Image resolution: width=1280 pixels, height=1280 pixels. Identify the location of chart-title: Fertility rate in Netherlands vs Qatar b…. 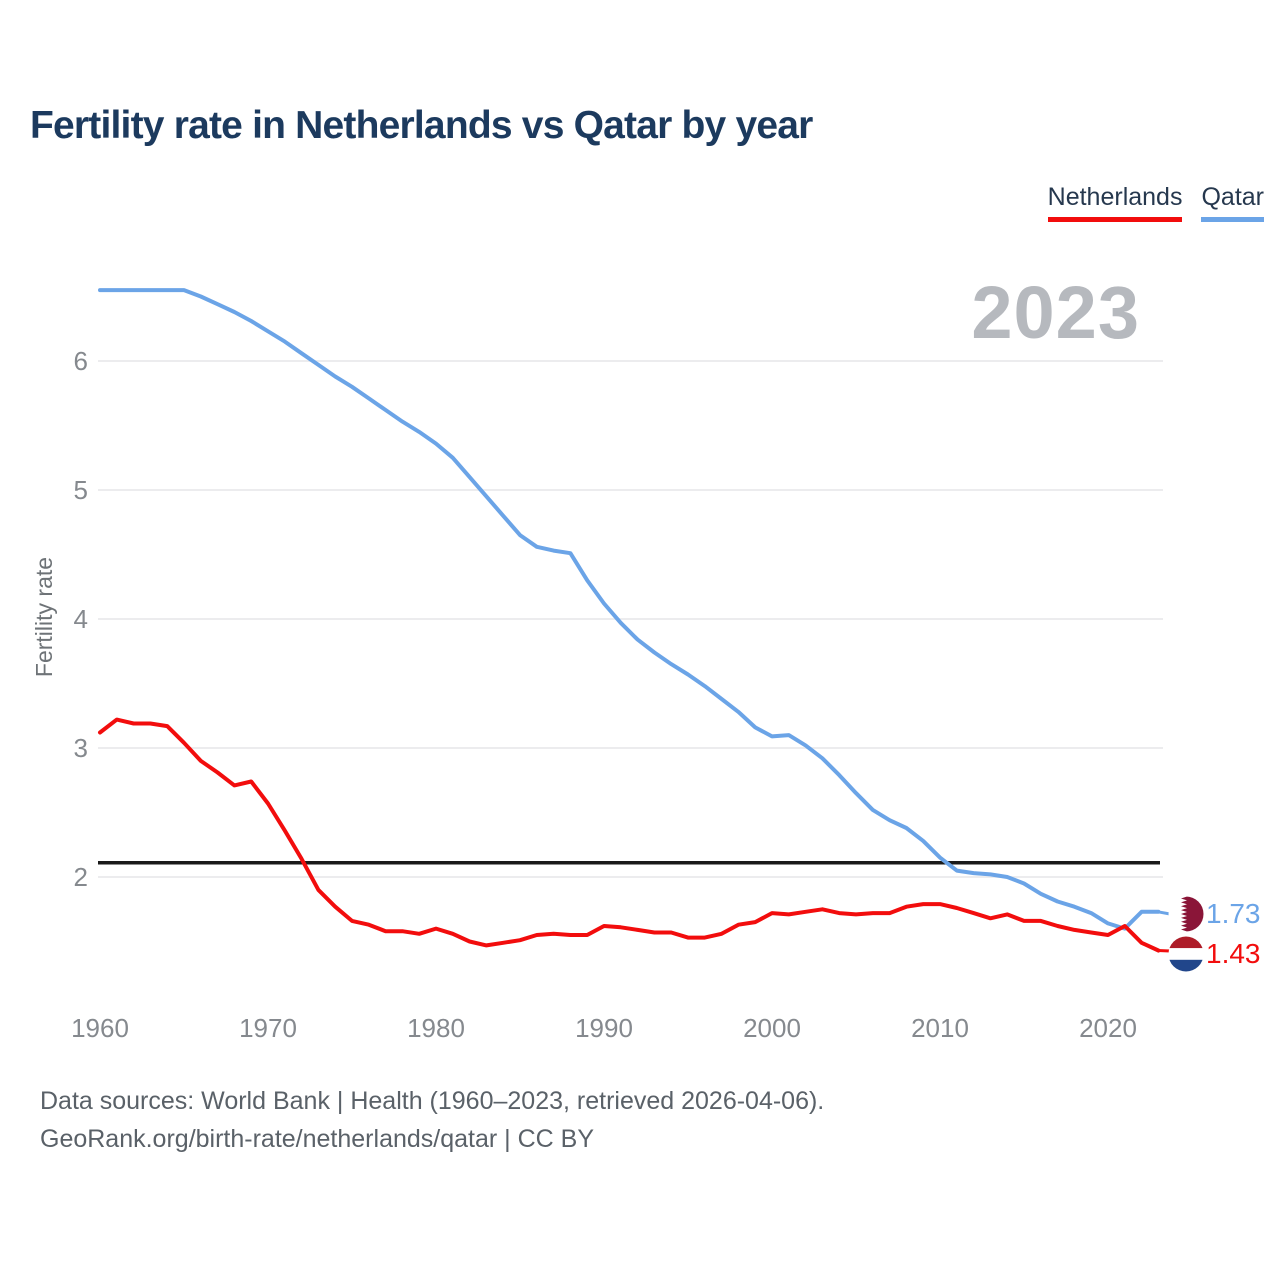
(421, 125).